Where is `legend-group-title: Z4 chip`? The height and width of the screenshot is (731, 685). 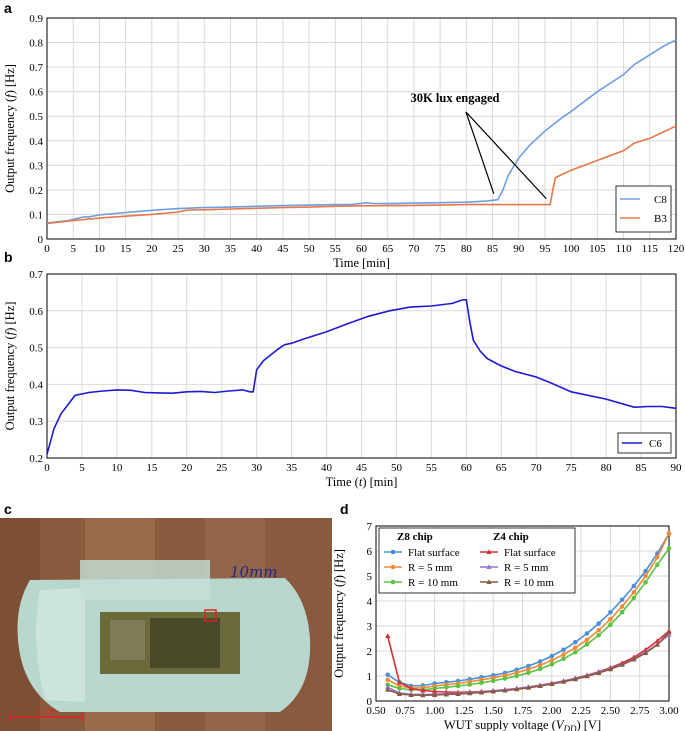 legend-group-title: Z4 chip is located at coordinates (511, 537).